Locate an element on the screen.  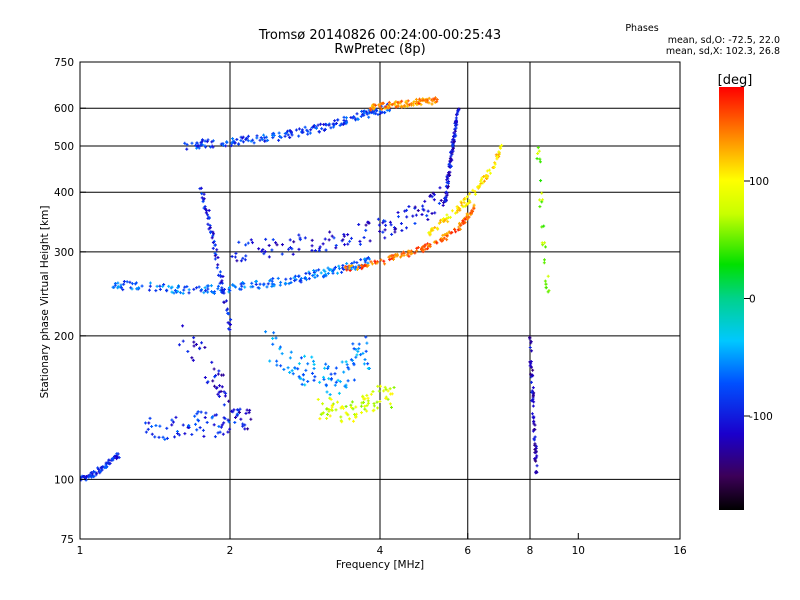
colorbar-label: [deg] is located at coordinates (735, 80).